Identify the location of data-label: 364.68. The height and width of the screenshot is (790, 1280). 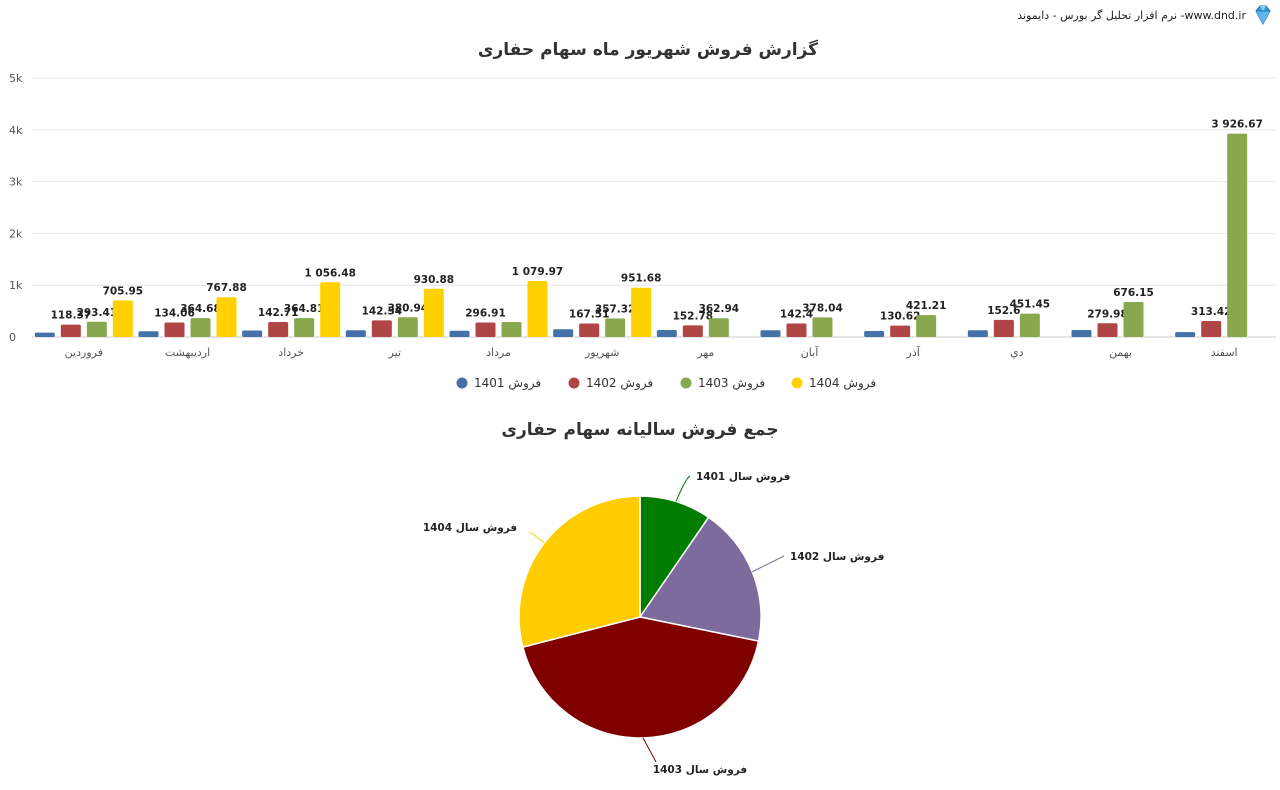
(200, 309).